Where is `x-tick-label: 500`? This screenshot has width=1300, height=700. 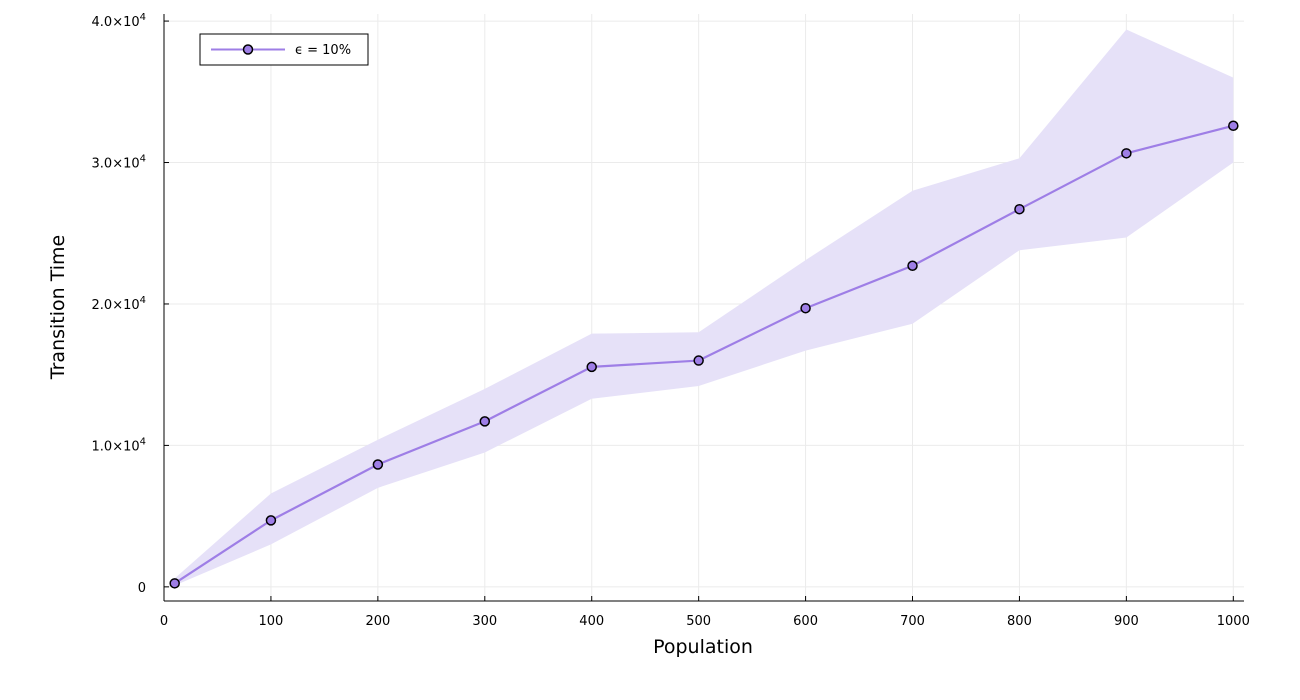
x-tick-label: 500 is located at coordinates (698, 621).